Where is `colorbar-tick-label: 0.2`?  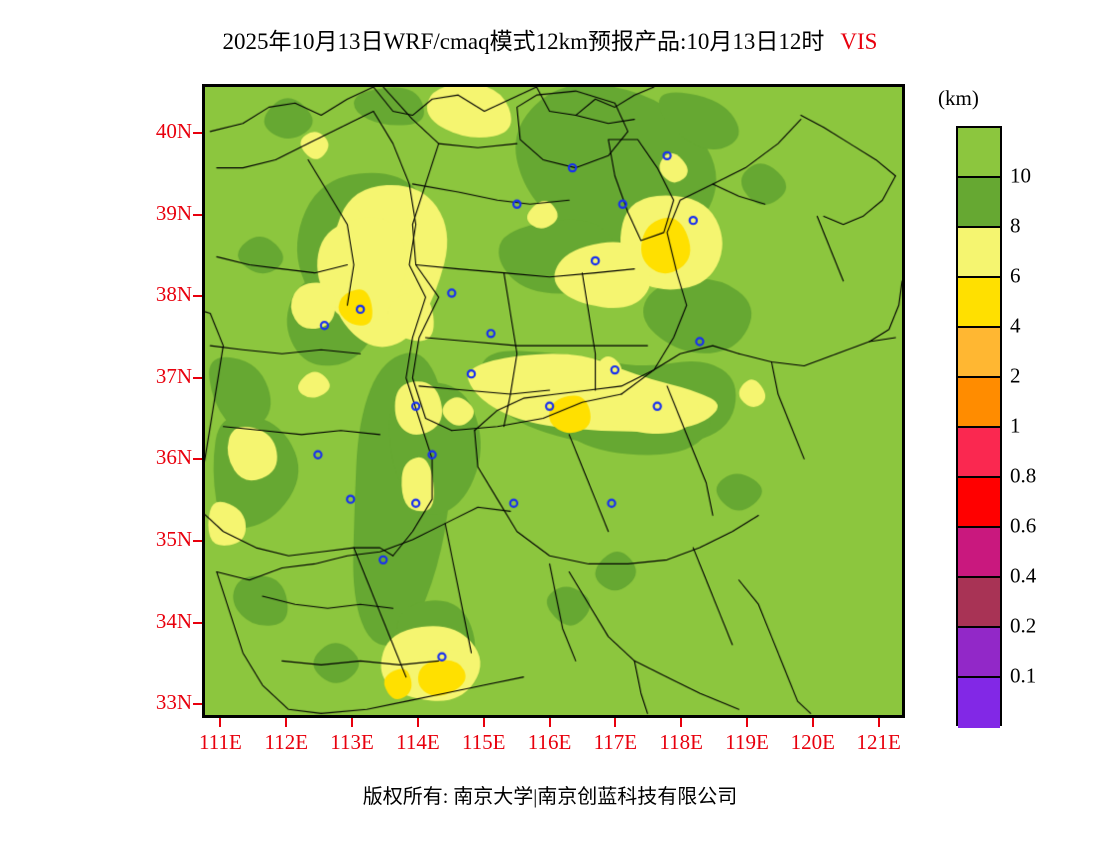 colorbar-tick-label: 0.2 is located at coordinates (1023, 625).